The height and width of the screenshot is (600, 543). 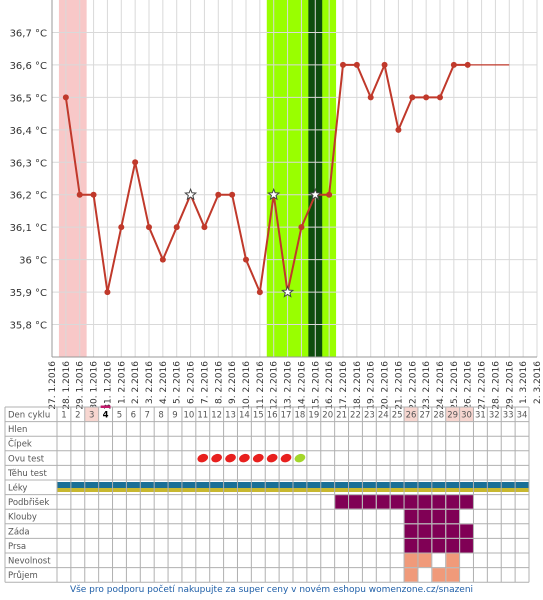 What do you see at coordinates (272, 416) in the screenshot?
I see `day-number: 16` at bounding box center [272, 416].